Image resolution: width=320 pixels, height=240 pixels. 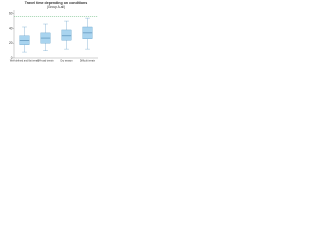 I want to click on chart-subtitle: (Group A-all), so click(x=56, y=7).